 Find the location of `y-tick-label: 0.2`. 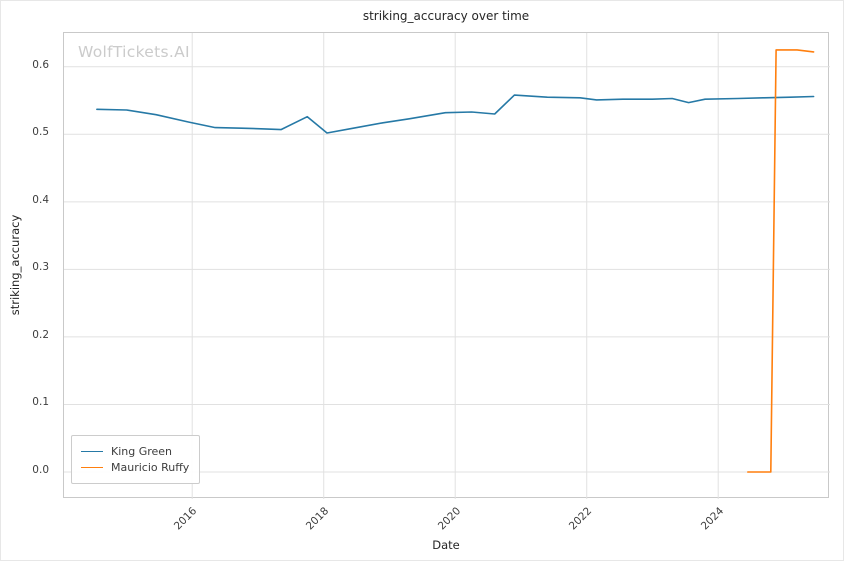

y-tick-label: 0.2 is located at coordinates (40, 334).